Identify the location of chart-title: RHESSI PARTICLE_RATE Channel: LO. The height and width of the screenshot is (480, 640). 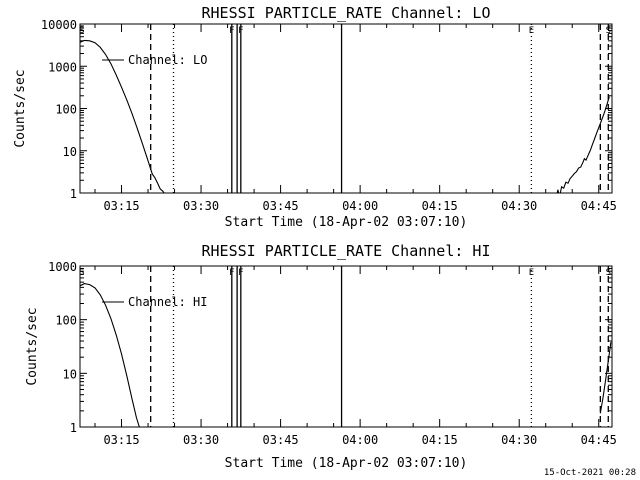
(346, 13).